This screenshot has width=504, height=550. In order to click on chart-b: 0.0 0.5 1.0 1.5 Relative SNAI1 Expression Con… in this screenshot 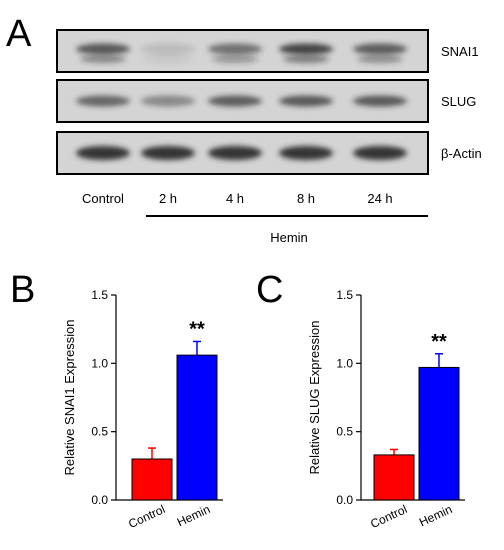, I will do `click(142, 409)`.